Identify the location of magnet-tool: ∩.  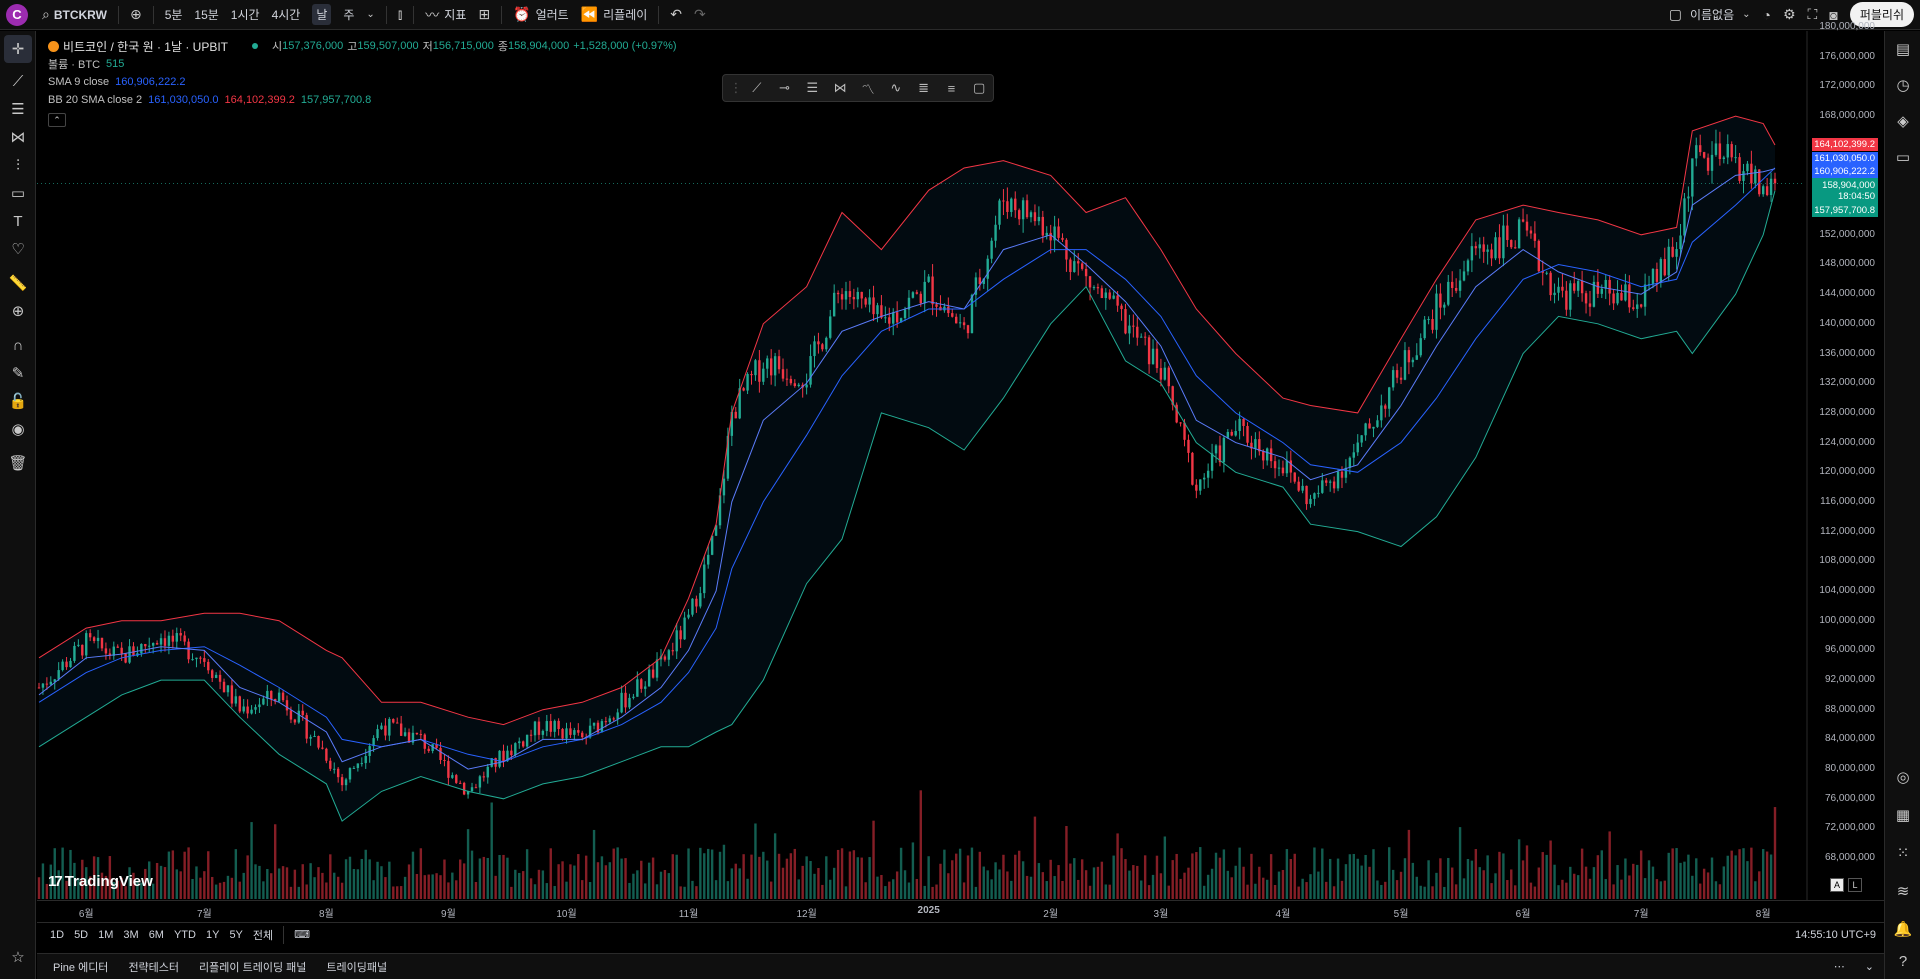
(18, 345).